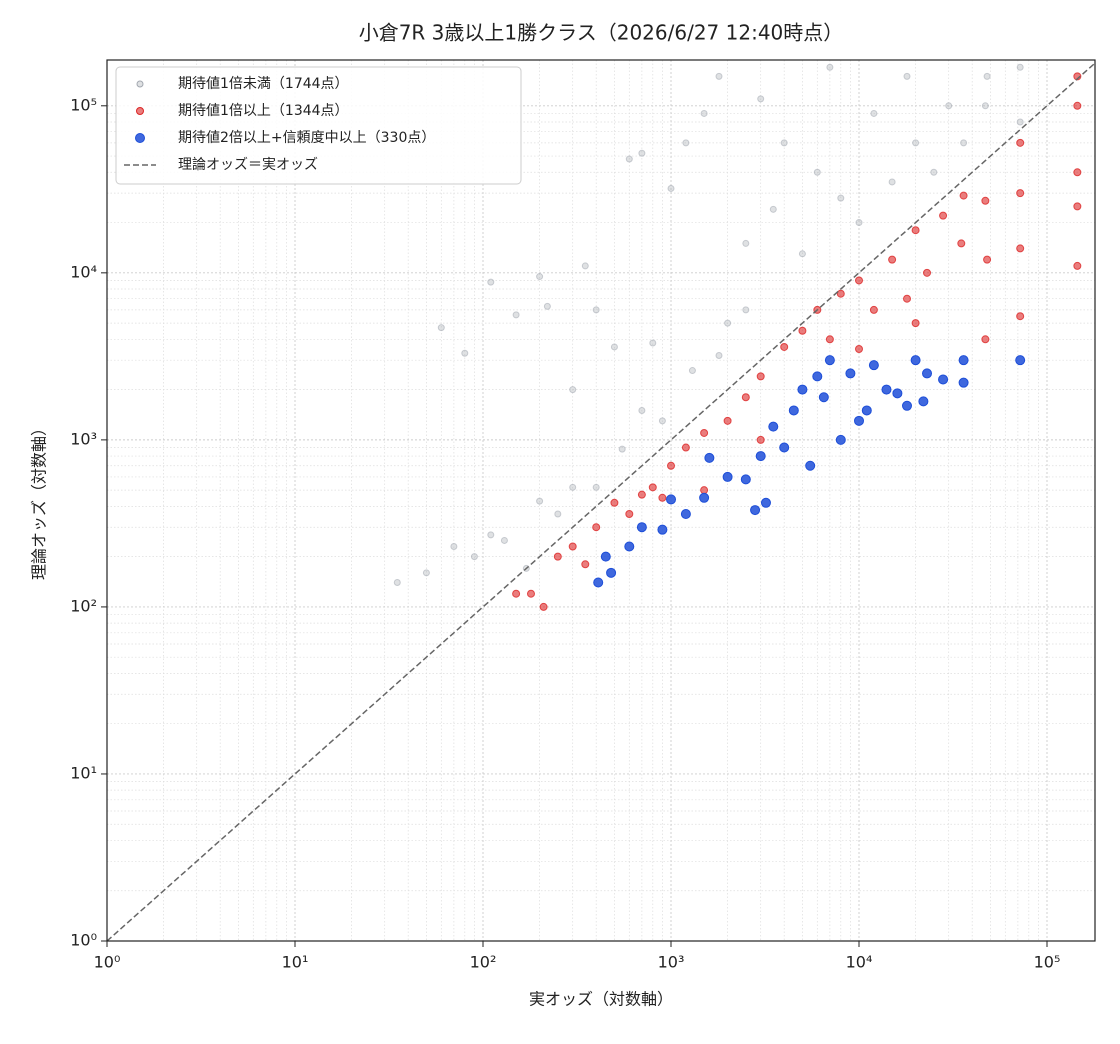 The height and width of the screenshot is (1044, 1120). What do you see at coordinates (1047, 962) in the screenshot?
I see `x-tick-label: 10⁵` at bounding box center [1047, 962].